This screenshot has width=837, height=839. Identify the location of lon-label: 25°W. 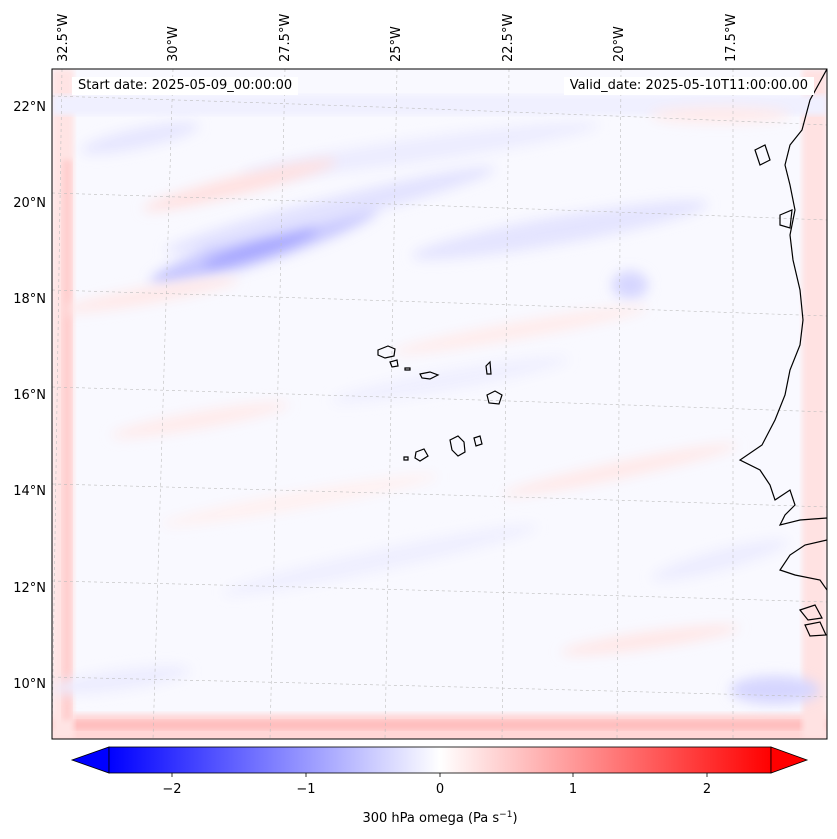
(396, 44).